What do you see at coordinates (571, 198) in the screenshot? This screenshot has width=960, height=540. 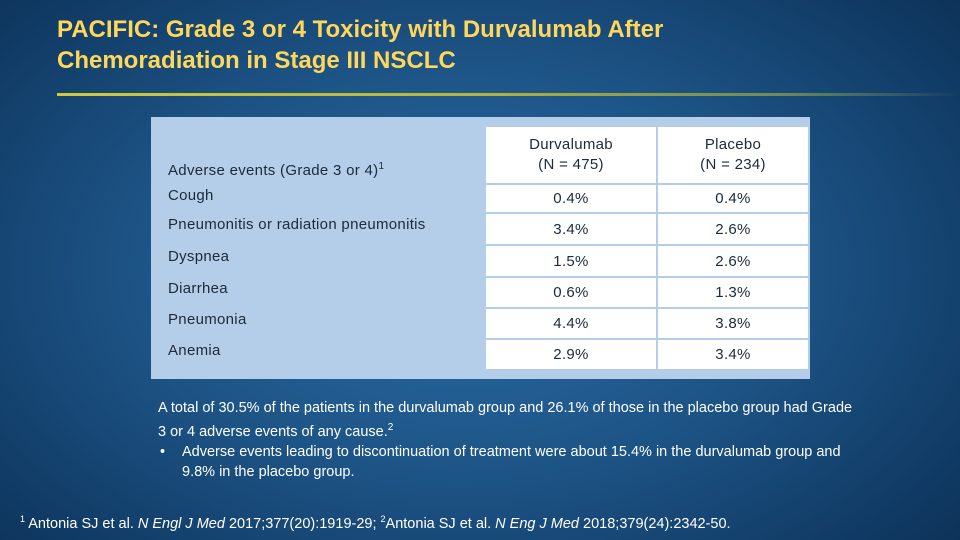 I see `row-durvalumab-value: 0.4%` at bounding box center [571, 198].